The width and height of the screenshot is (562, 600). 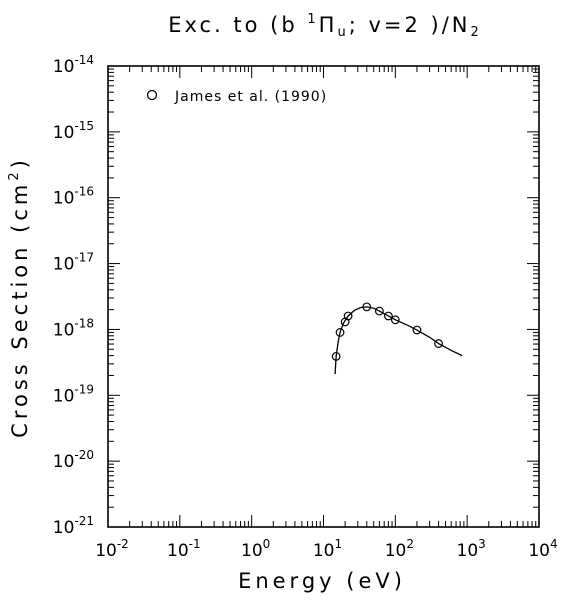 What do you see at coordinates (73, 65) in the screenshot?
I see `y-tick-label: 10-14` at bounding box center [73, 65].